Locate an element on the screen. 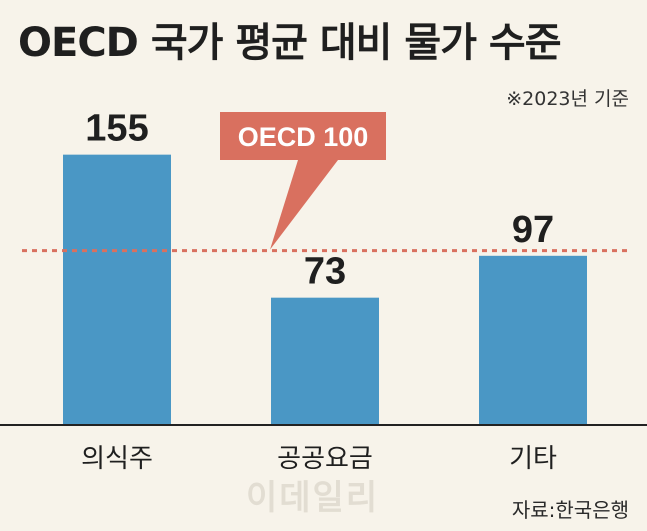 The image size is (647, 531). source-label: 자료:한국은행 is located at coordinates (570, 510).